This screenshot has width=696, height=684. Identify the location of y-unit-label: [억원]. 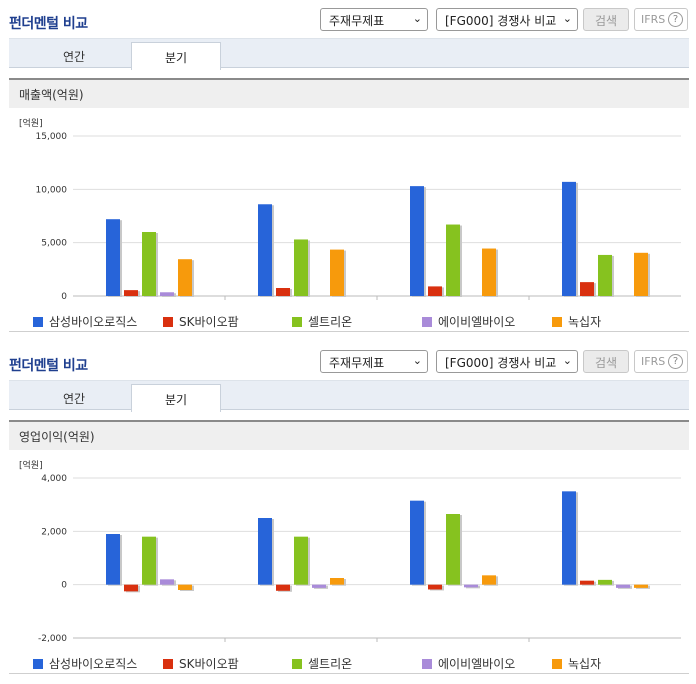
(31, 465).